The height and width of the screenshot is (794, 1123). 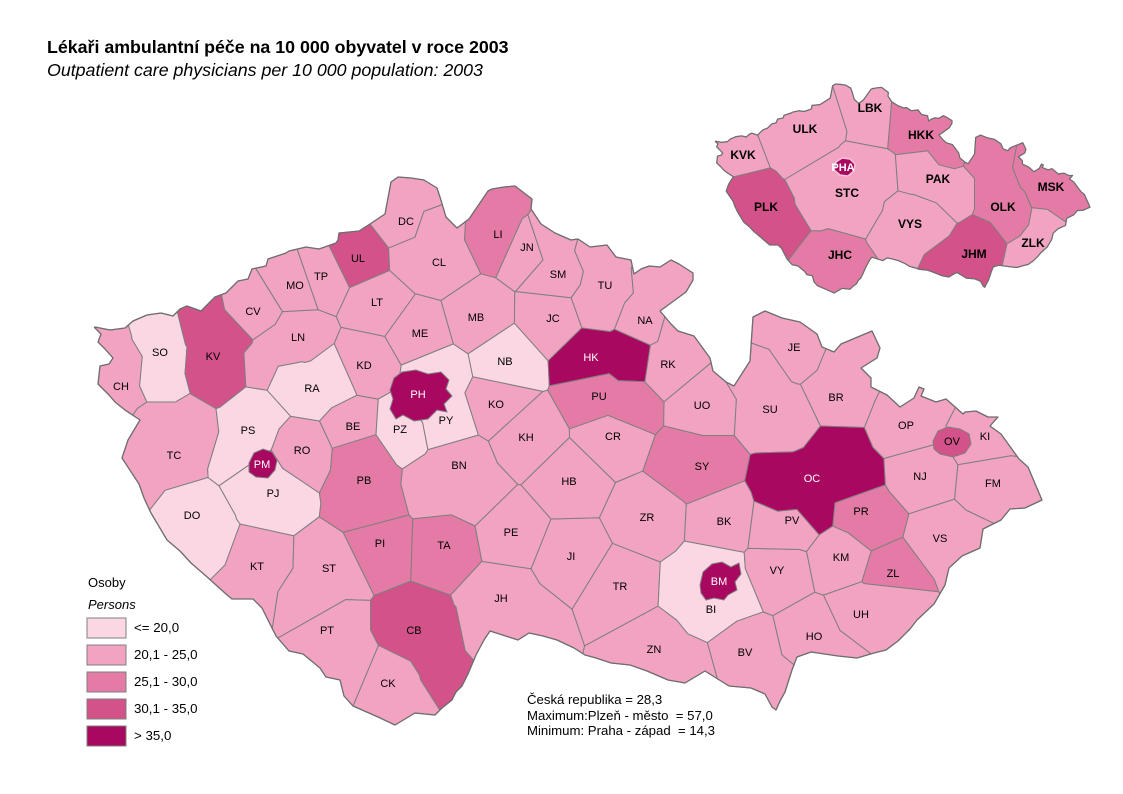 What do you see at coordinates (985, 437) in the screenshot?
I see `svg-text: KI` at bounding box center [985, 437].